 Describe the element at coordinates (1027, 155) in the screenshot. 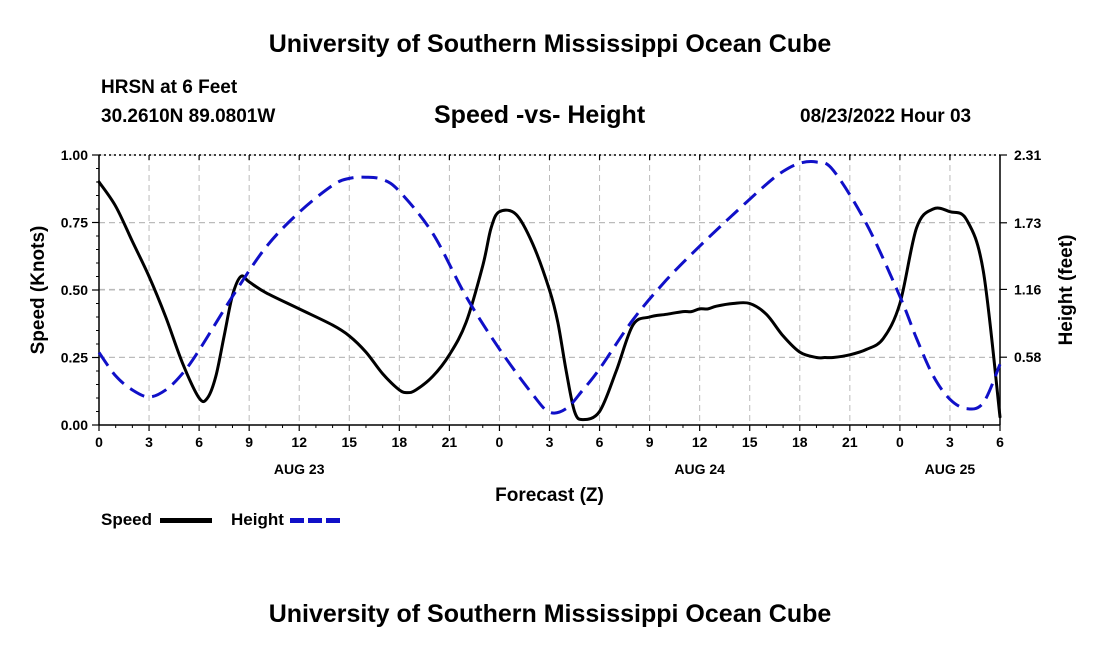

I see `y2-tick-label: 2.31` at that location.